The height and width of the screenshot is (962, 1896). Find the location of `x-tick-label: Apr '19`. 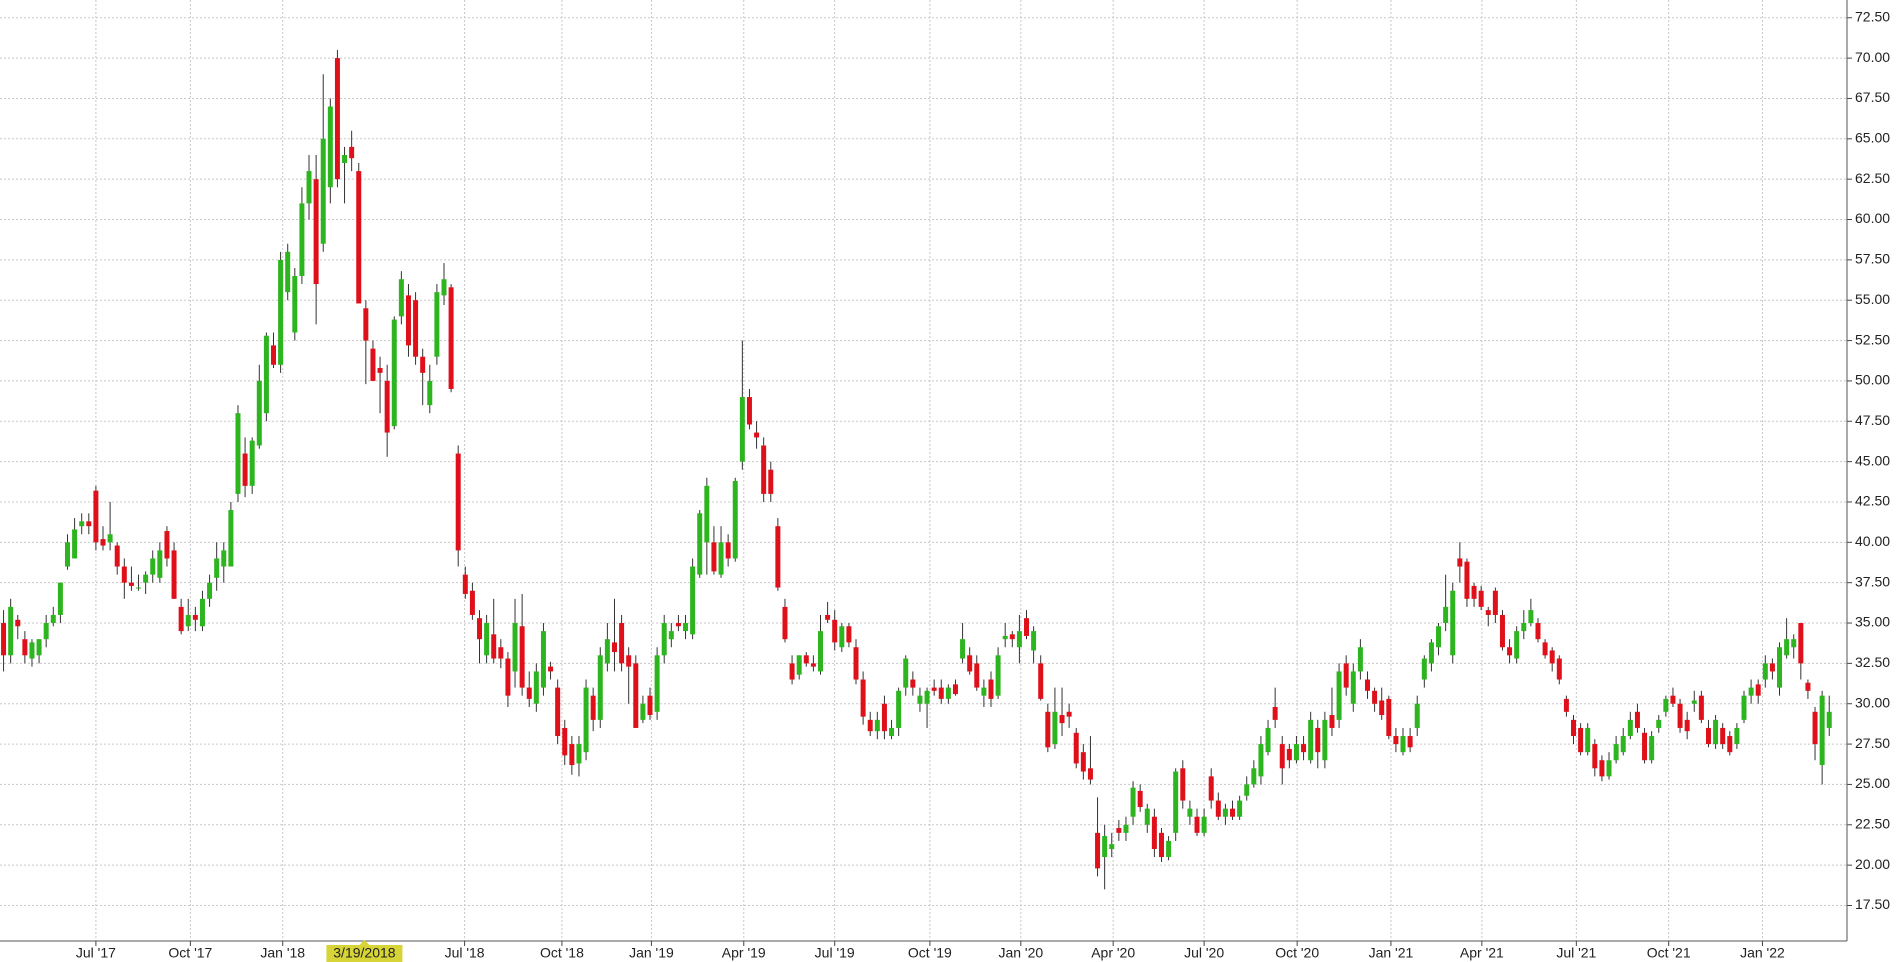

x-tick-label: Apr '19 is located at coordinates (744, 953).